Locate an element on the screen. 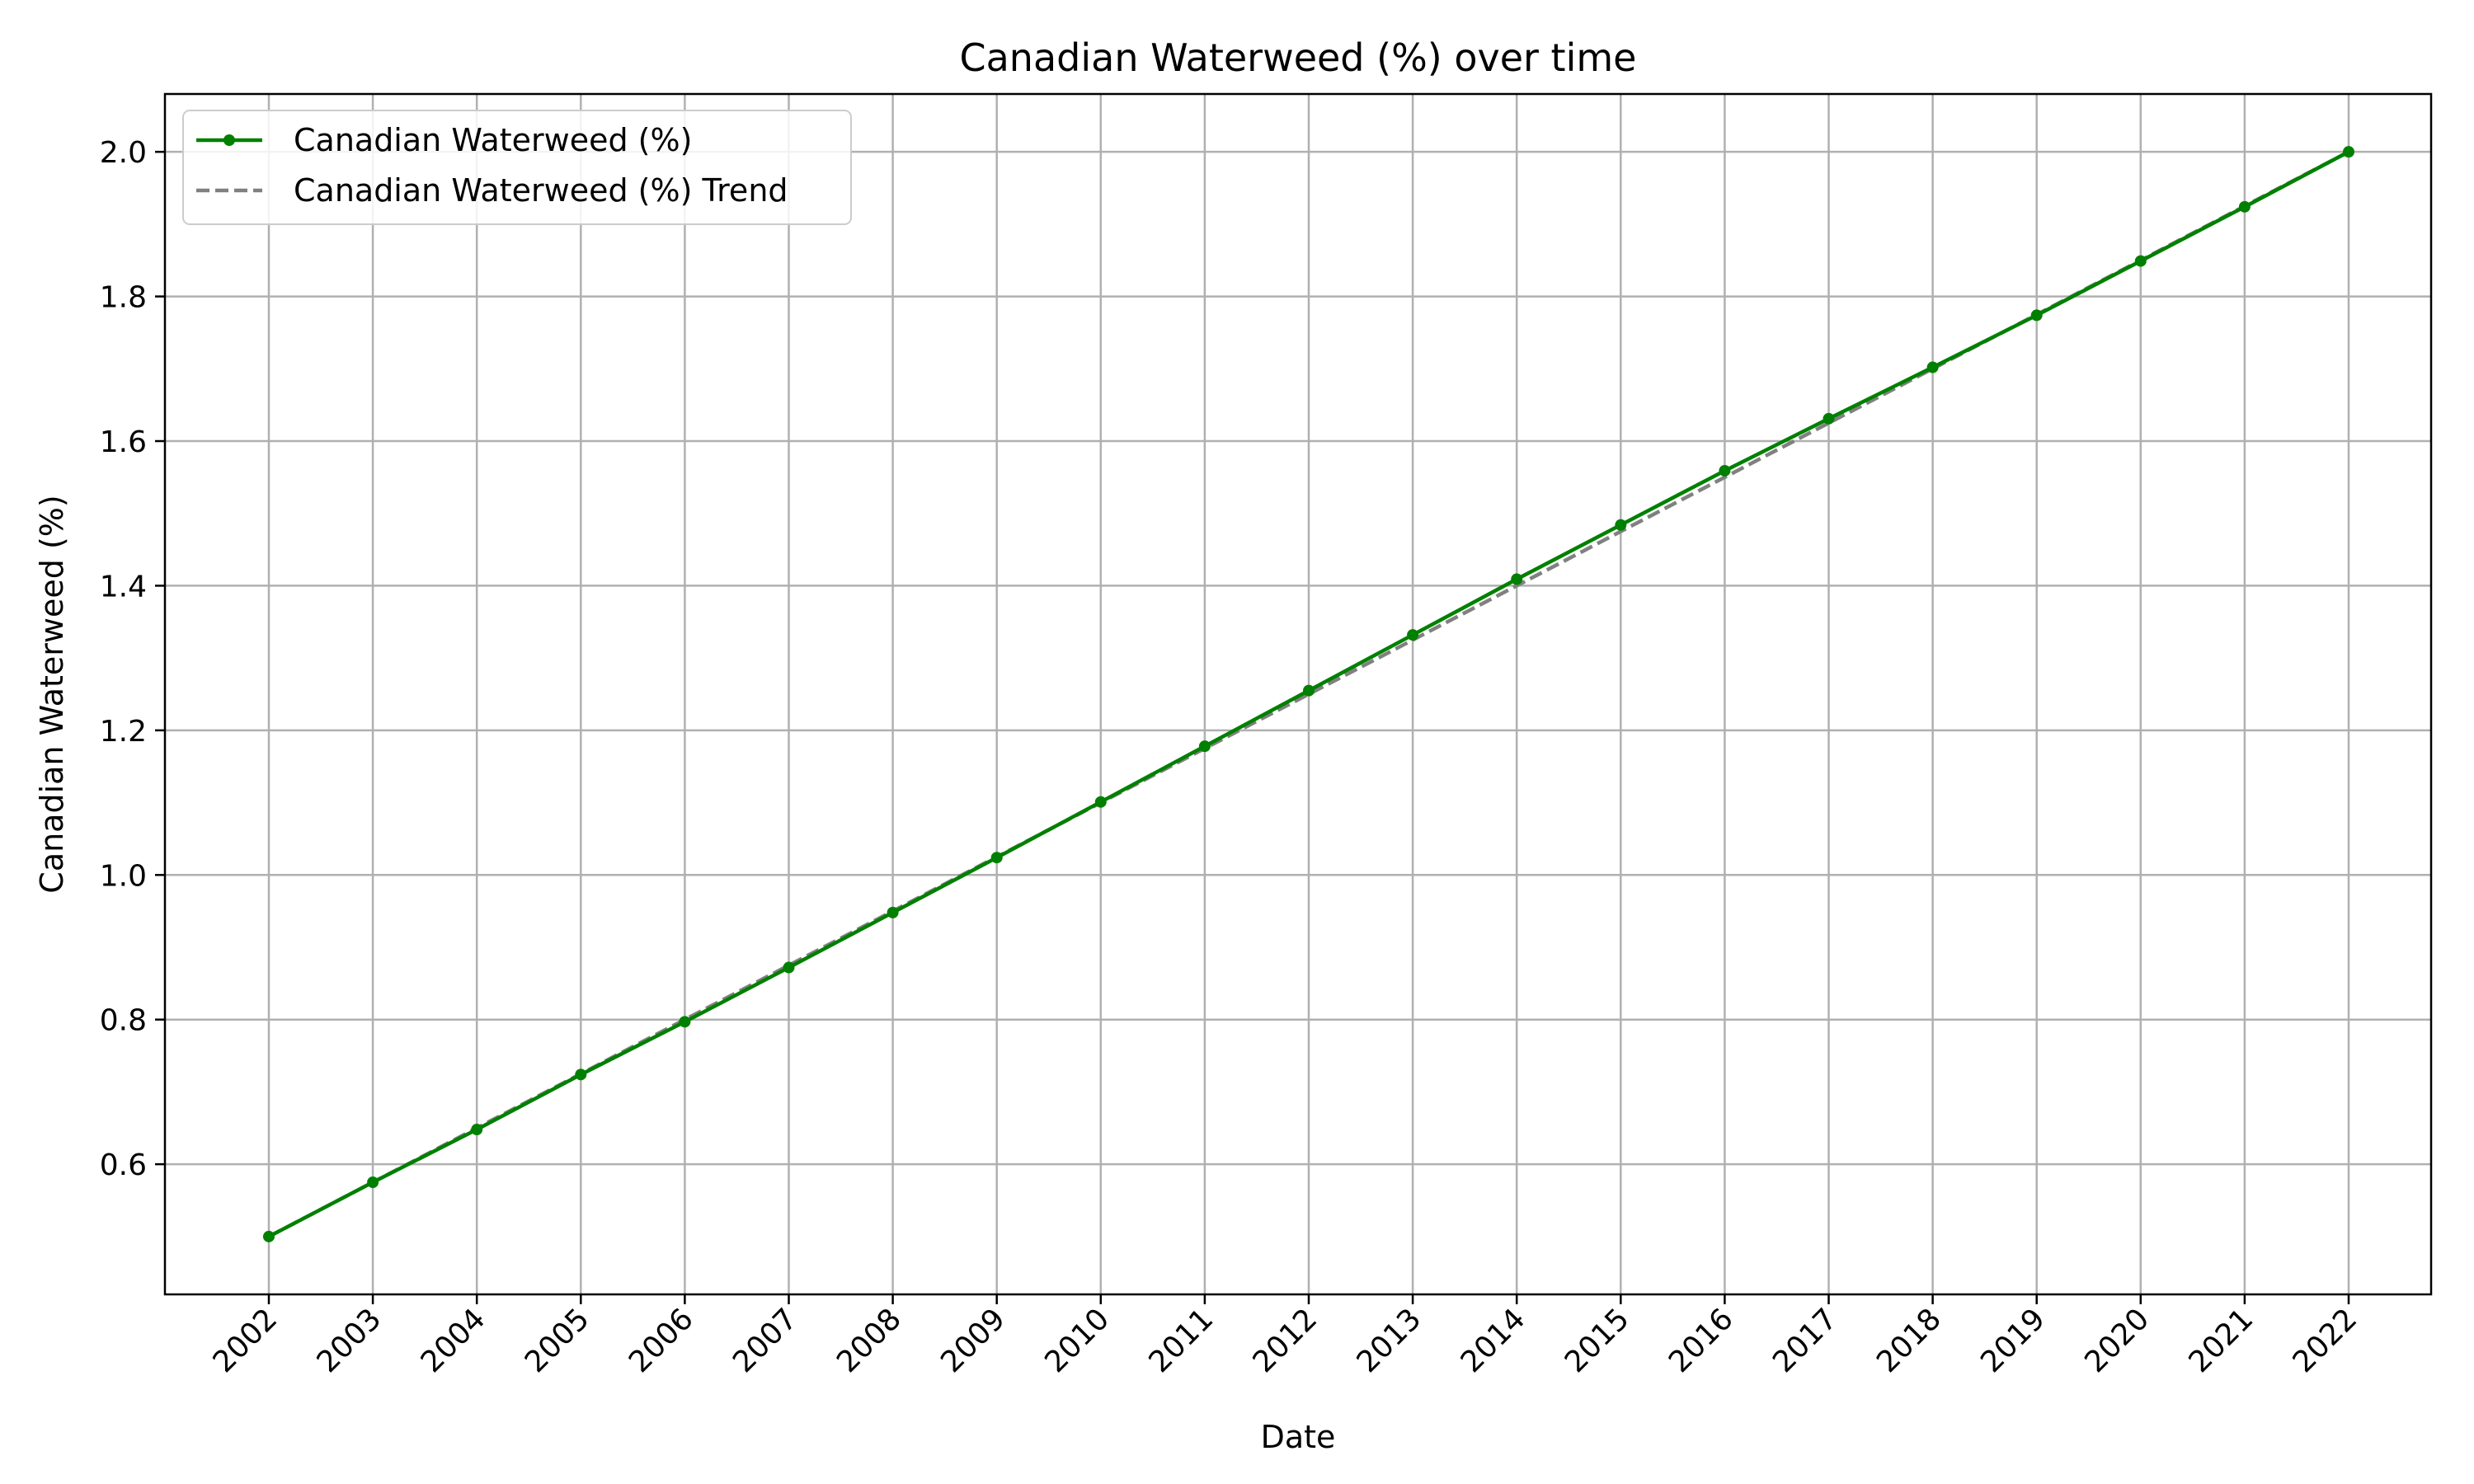 This screenshot has height=1484, width=2474. x-axis-label: Date is located at coordinates (1298, 1437).